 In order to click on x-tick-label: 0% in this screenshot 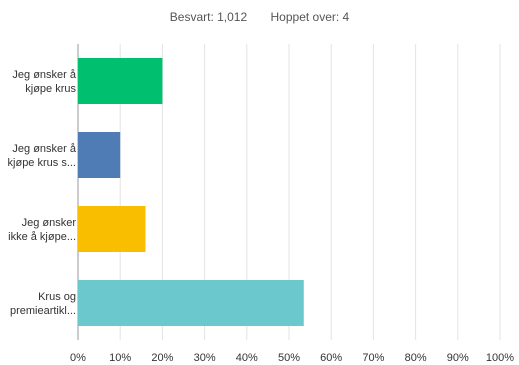, I will do `click(78, 358)`.